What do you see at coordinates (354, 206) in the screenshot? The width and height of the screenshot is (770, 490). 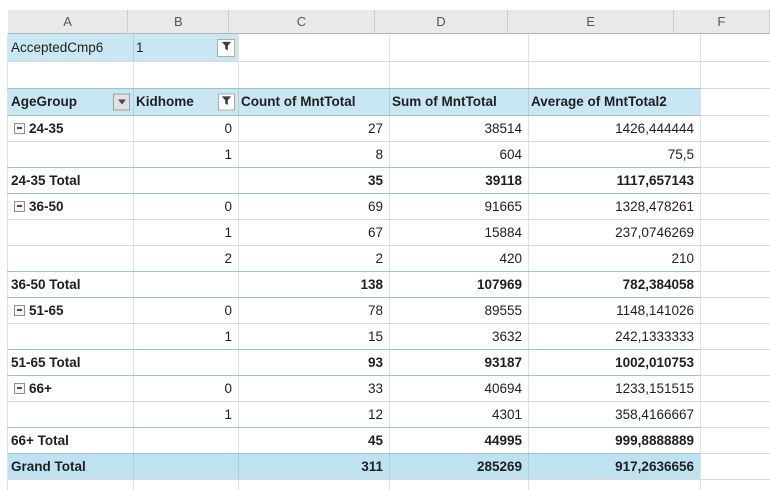 I see `table-row: 36-50 0 69 91665 1328,478261` at bounding box center [354, 206].